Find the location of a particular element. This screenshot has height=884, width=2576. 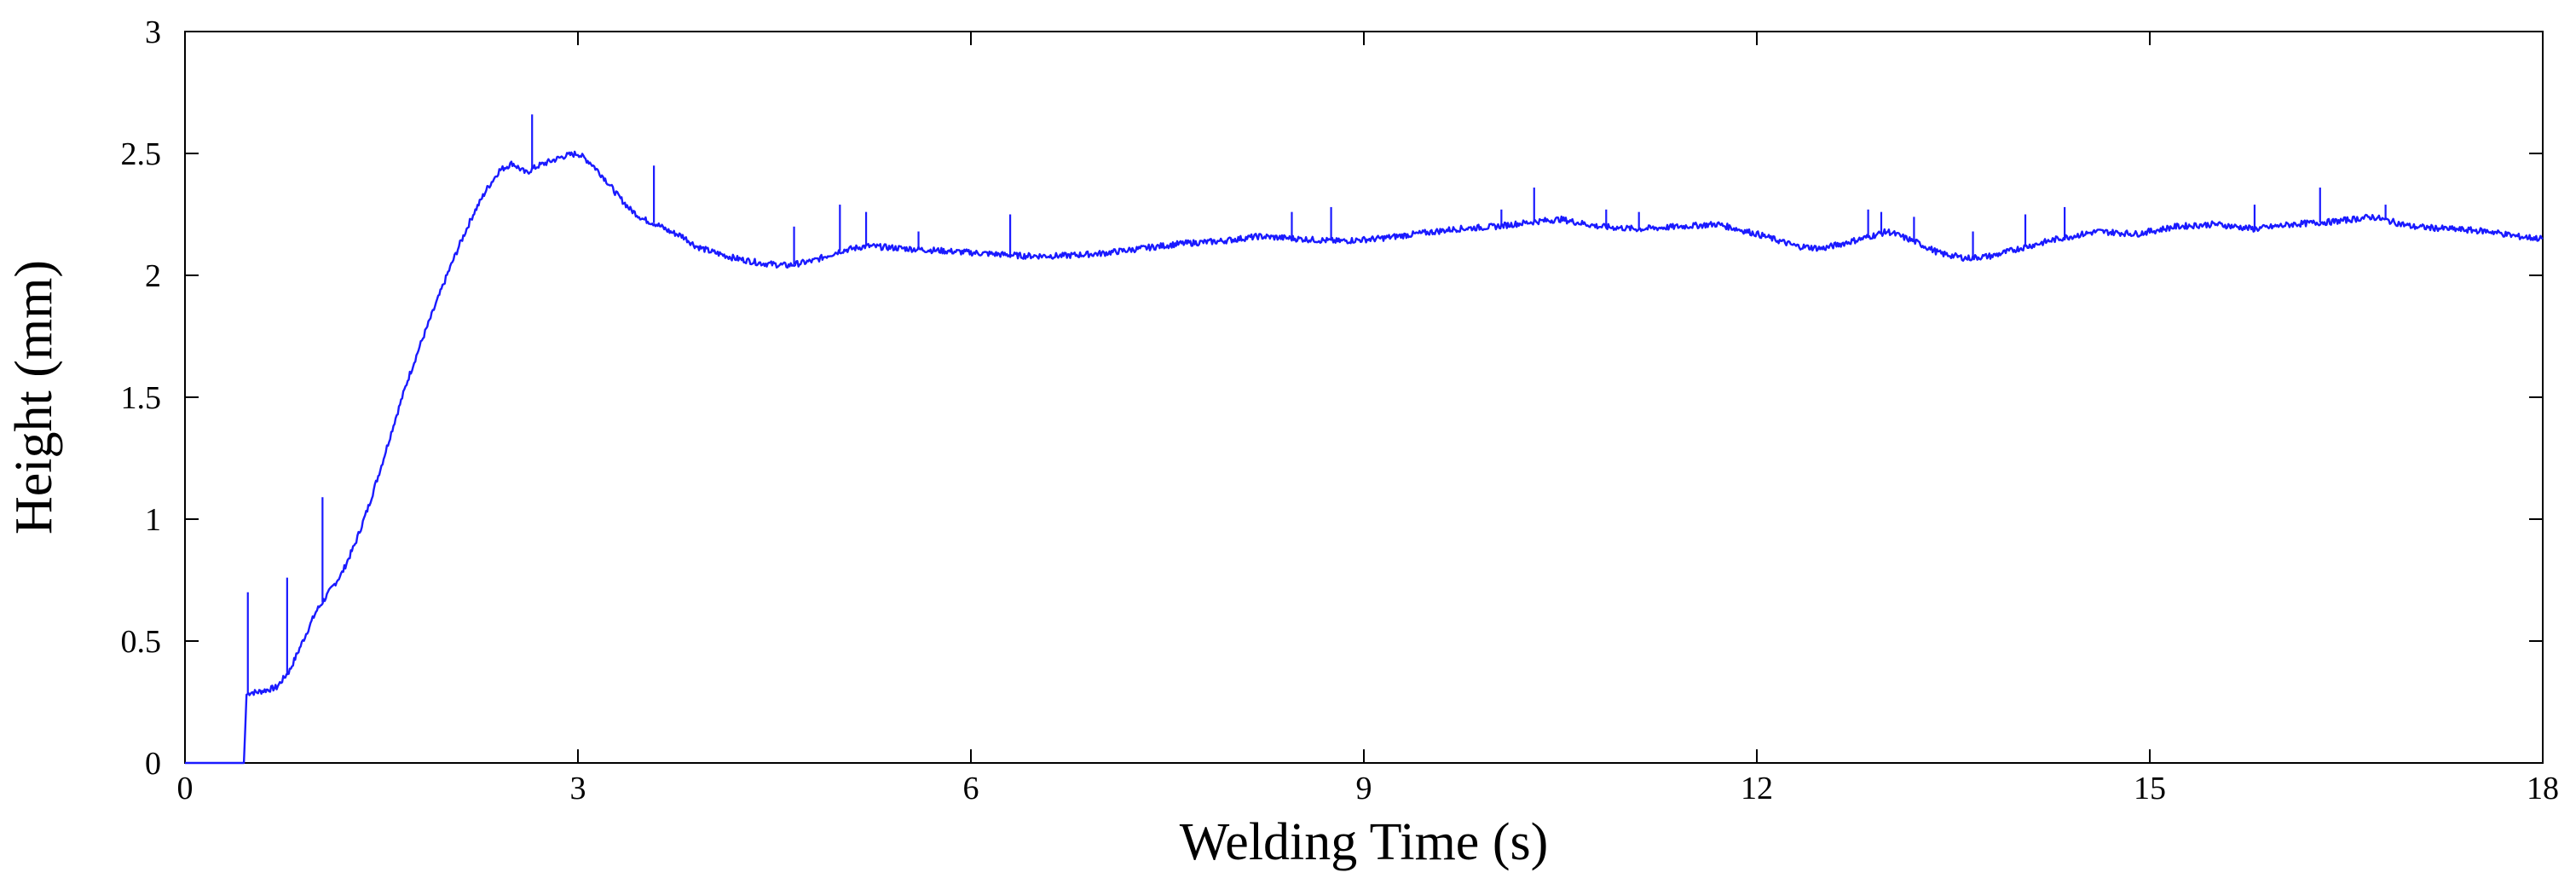

y-tick-label: 2 is located at coordinates (153, 276).